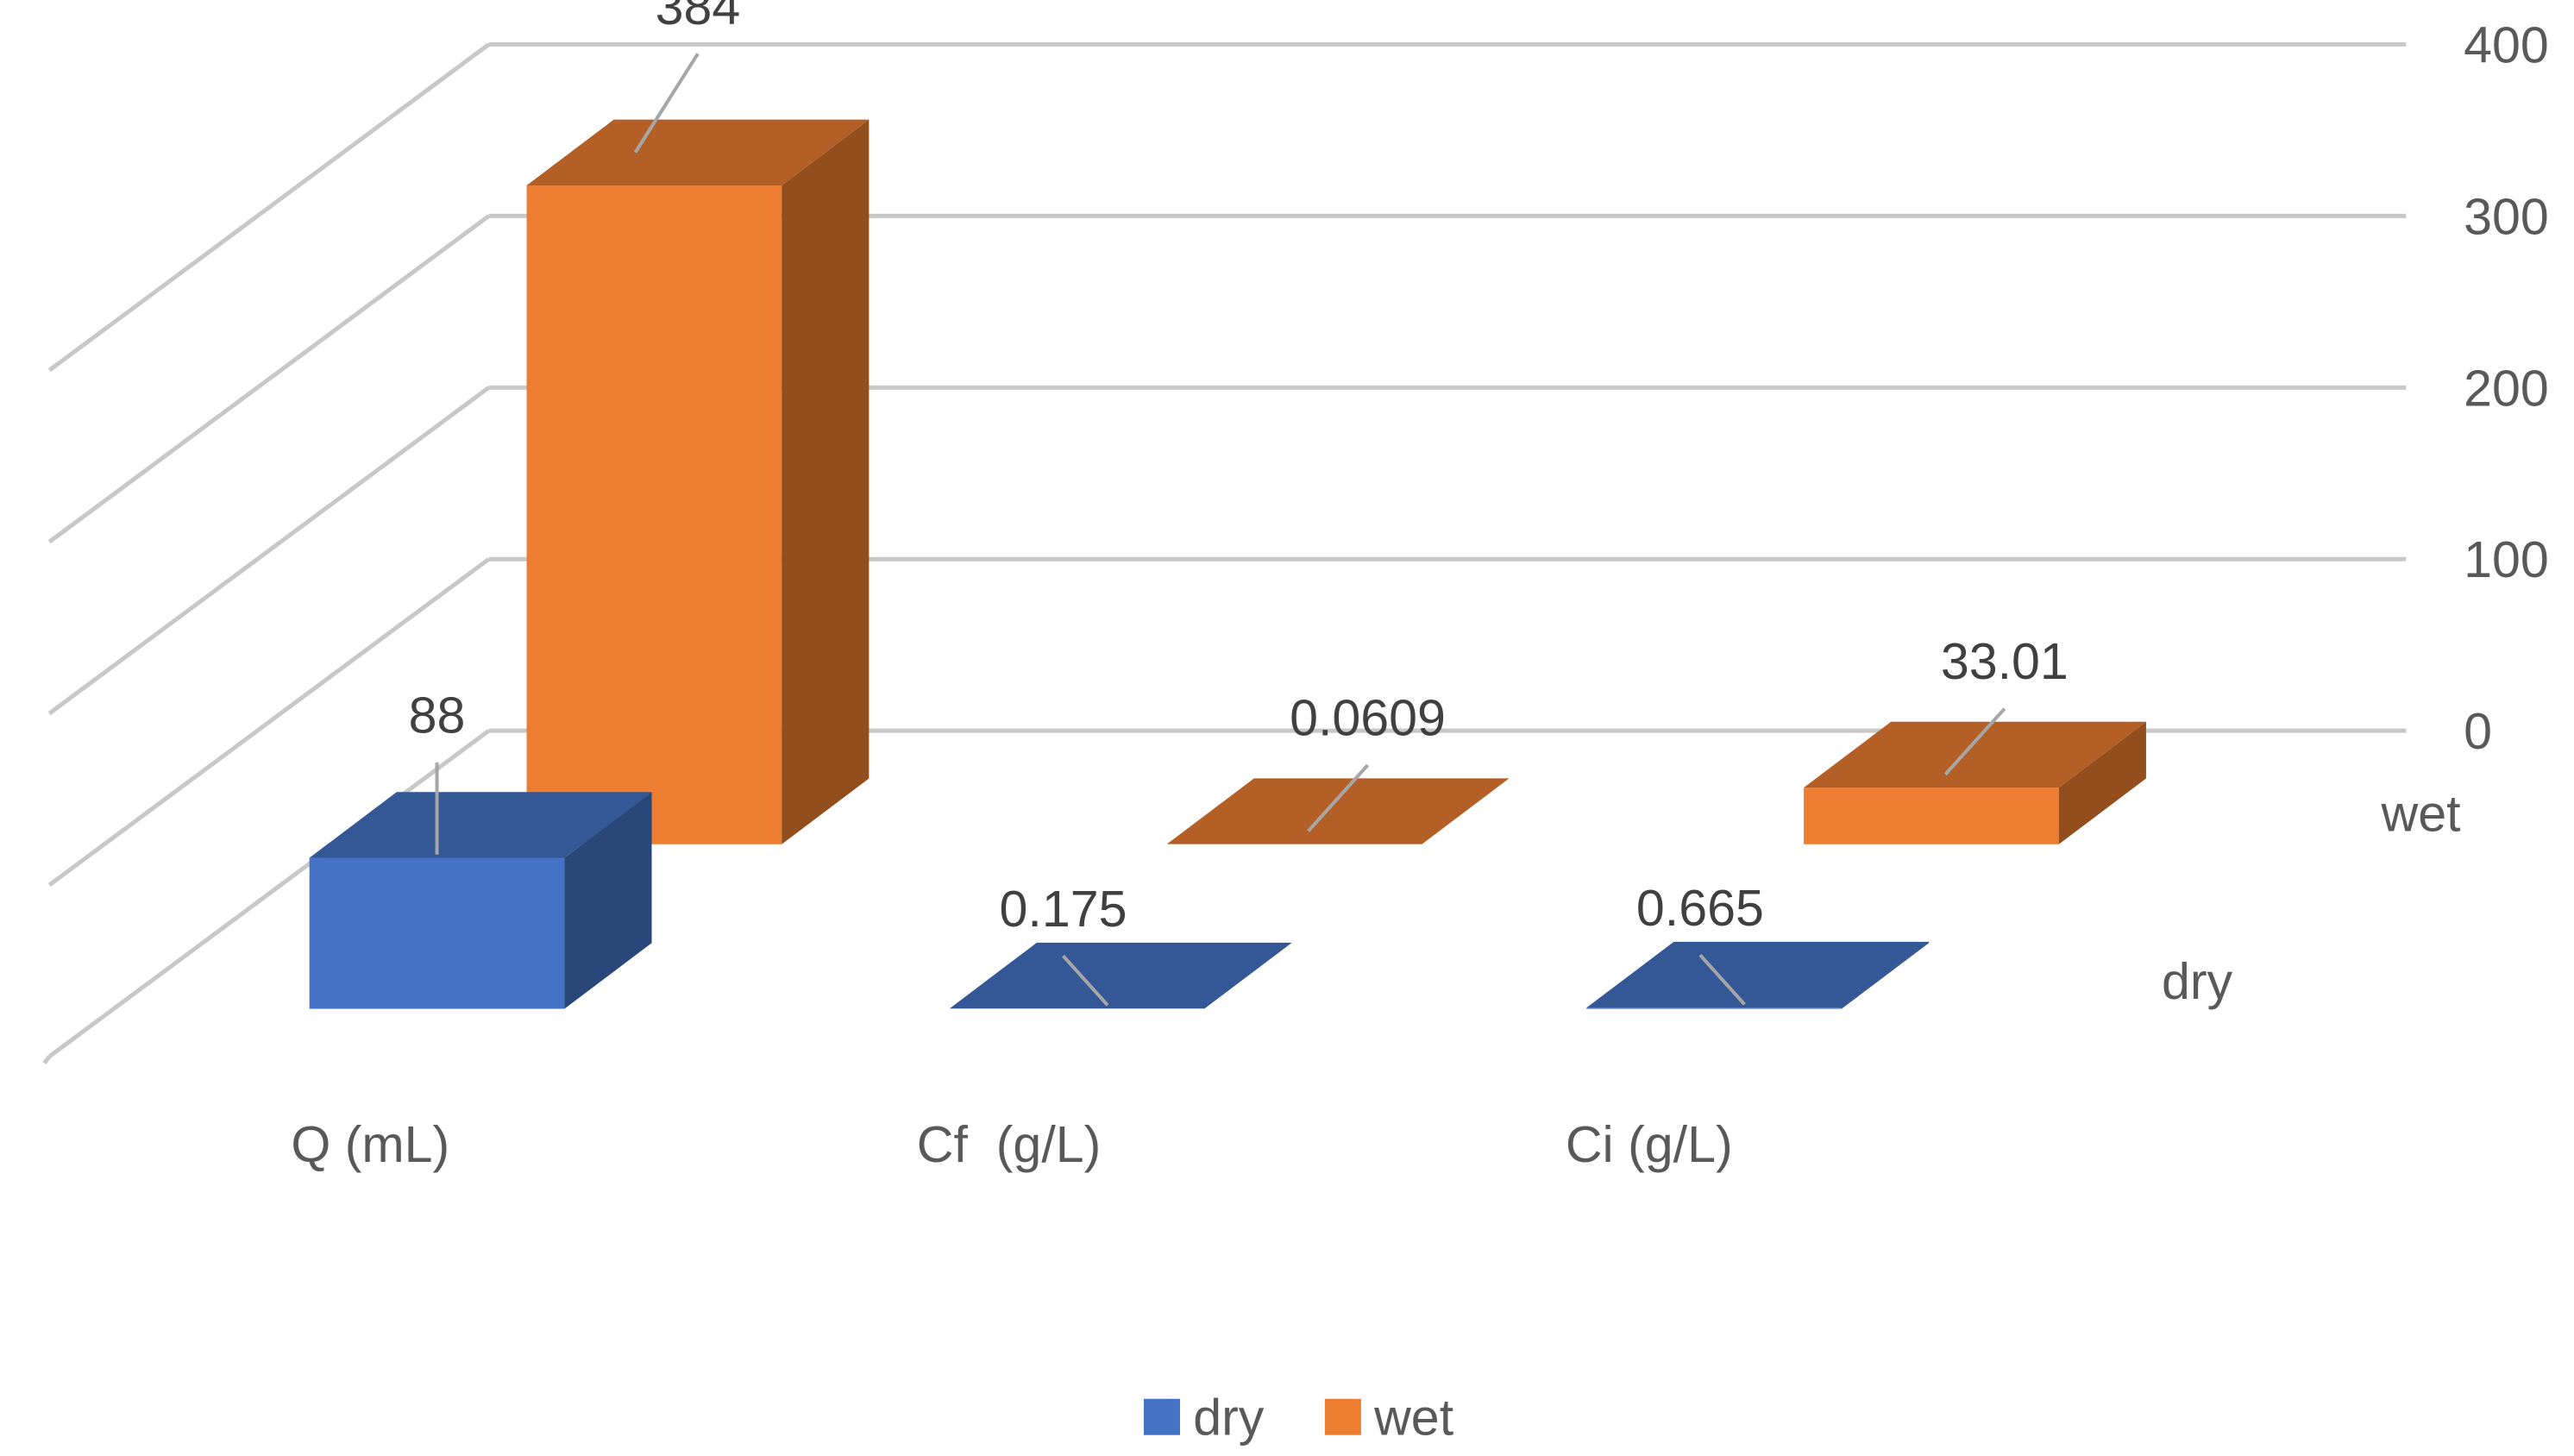  Describe the element at coordinates (2102, 783) in the screenshot. I see `bar-wet-2-side` at that location.